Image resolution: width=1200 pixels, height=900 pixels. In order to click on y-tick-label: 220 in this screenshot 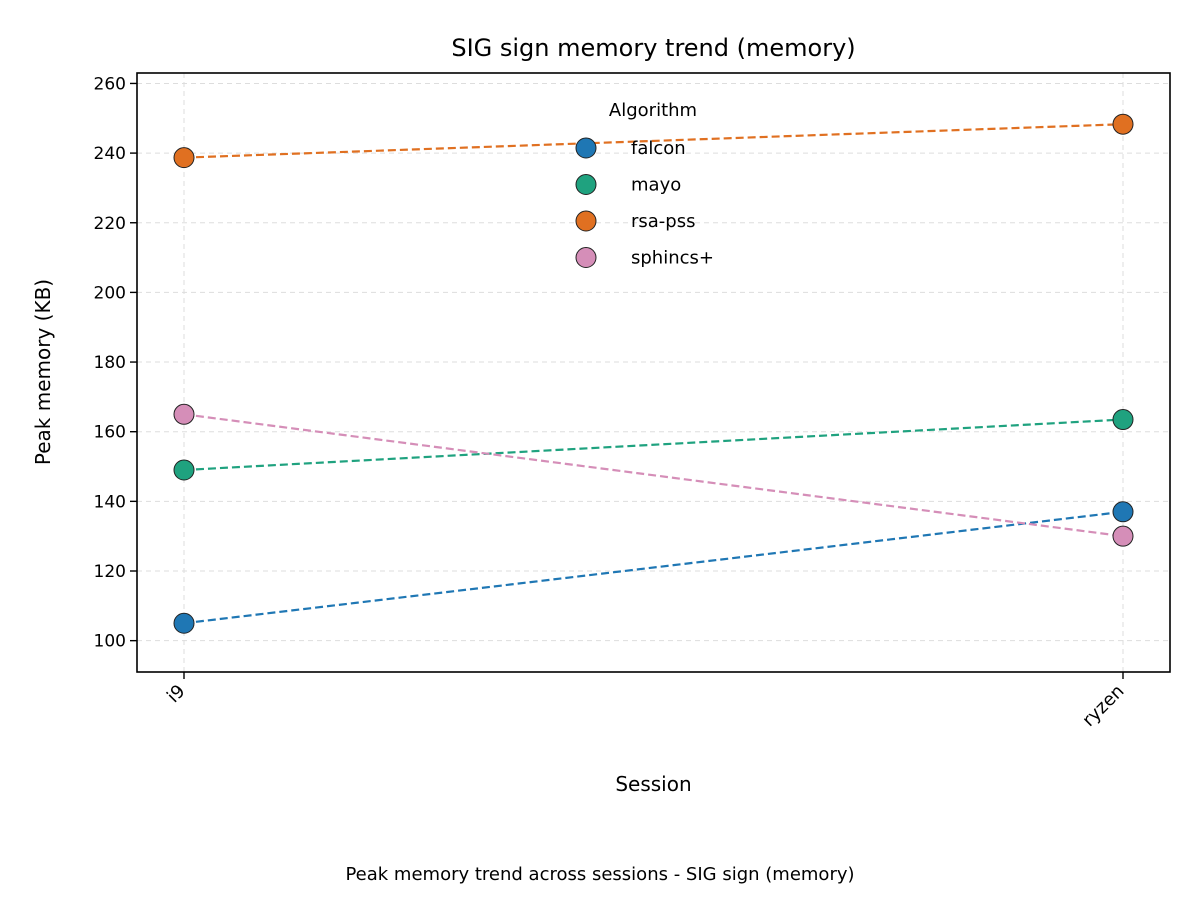, I will do `click(110, 224)`.